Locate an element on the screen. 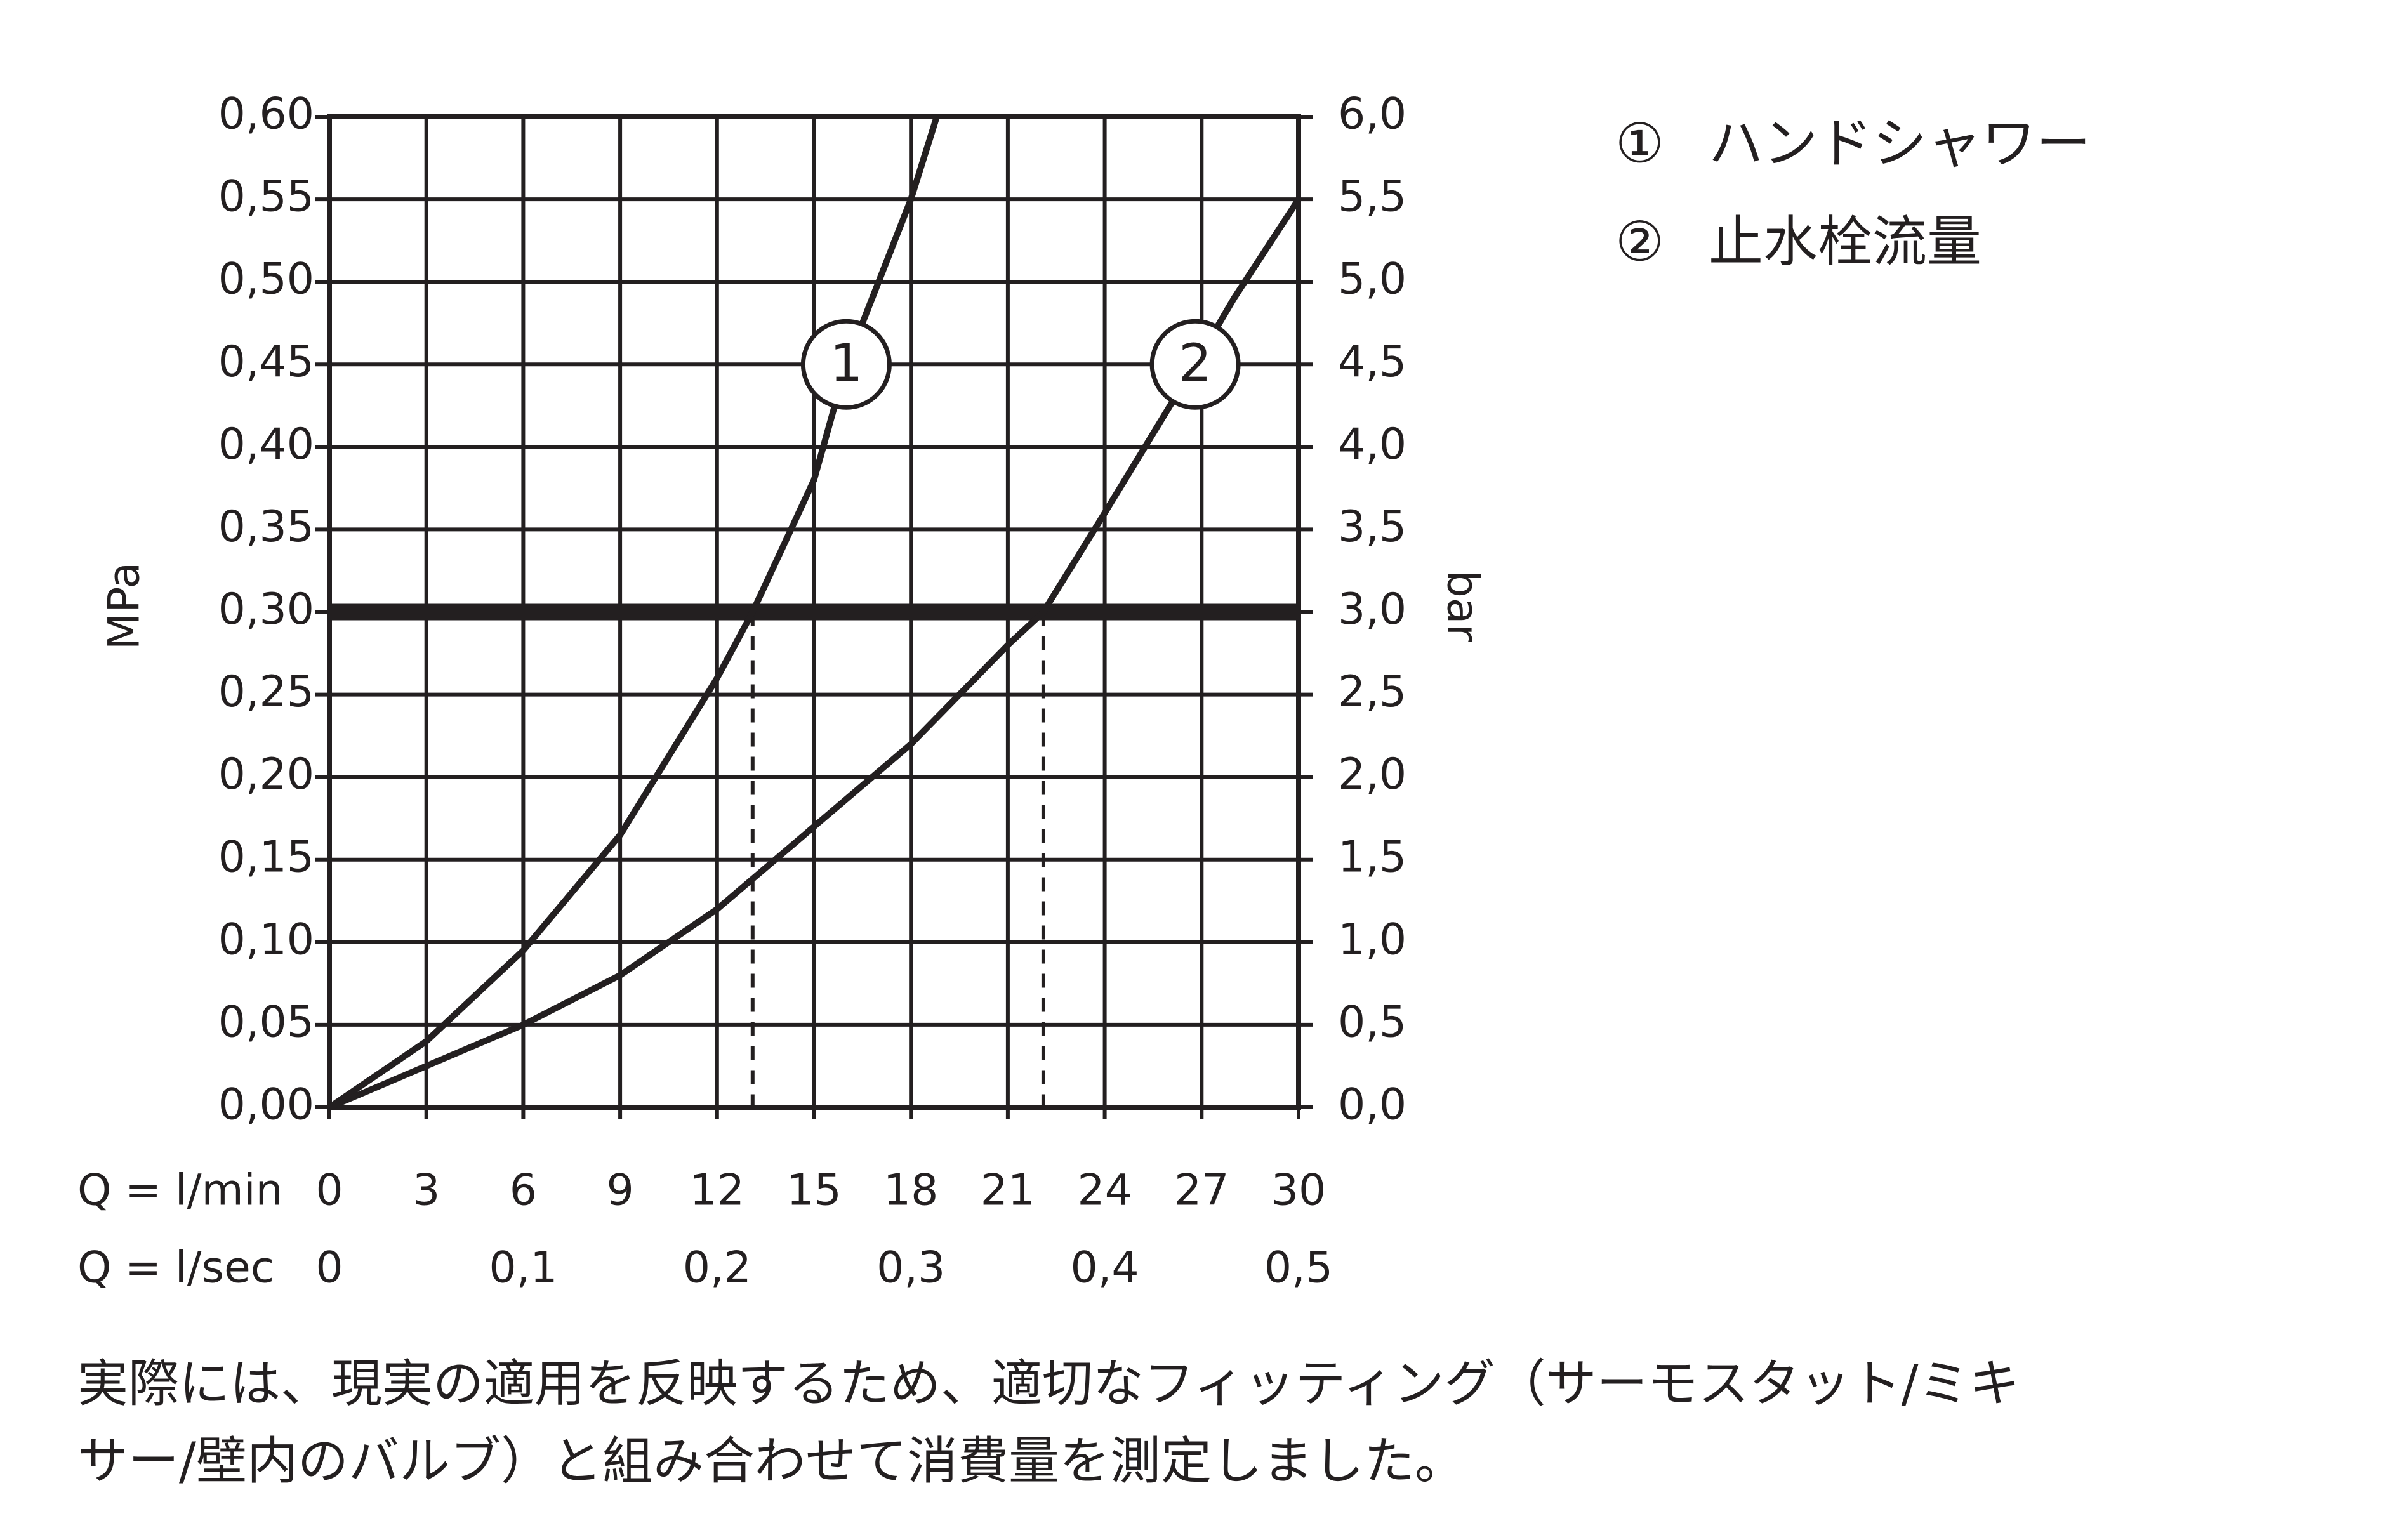 Image resolution: width=2408 pixels, height=1535 pixels. x-tick-label: 0 is located at coordinates (329, 1191).